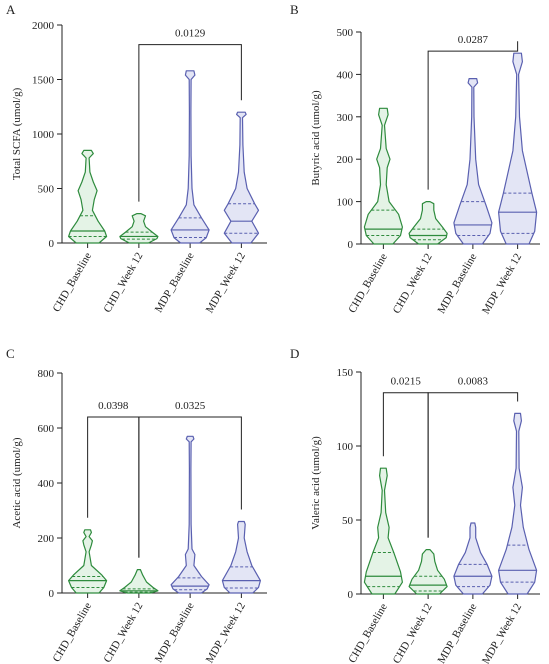 The image size is (549, 664). Describe the element at coordinates (190, 406) in the screenshot. I see `p-value-label: 0.0325` at that location.